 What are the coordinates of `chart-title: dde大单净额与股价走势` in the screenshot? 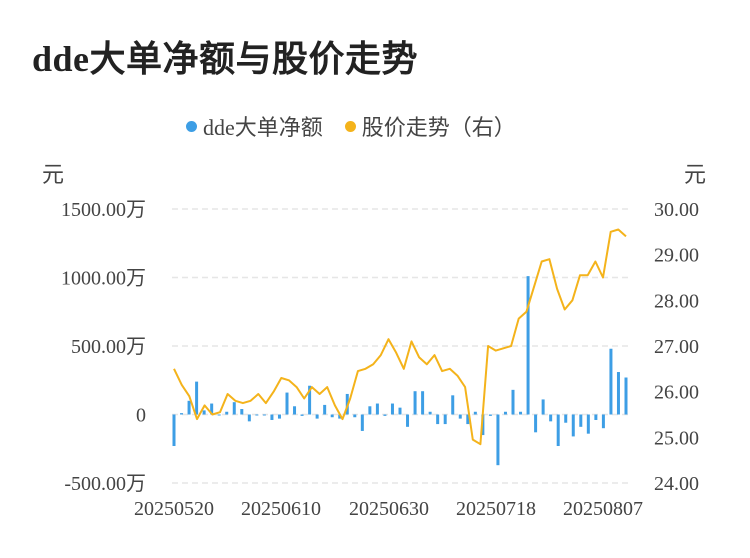 It's located at (225, 59).